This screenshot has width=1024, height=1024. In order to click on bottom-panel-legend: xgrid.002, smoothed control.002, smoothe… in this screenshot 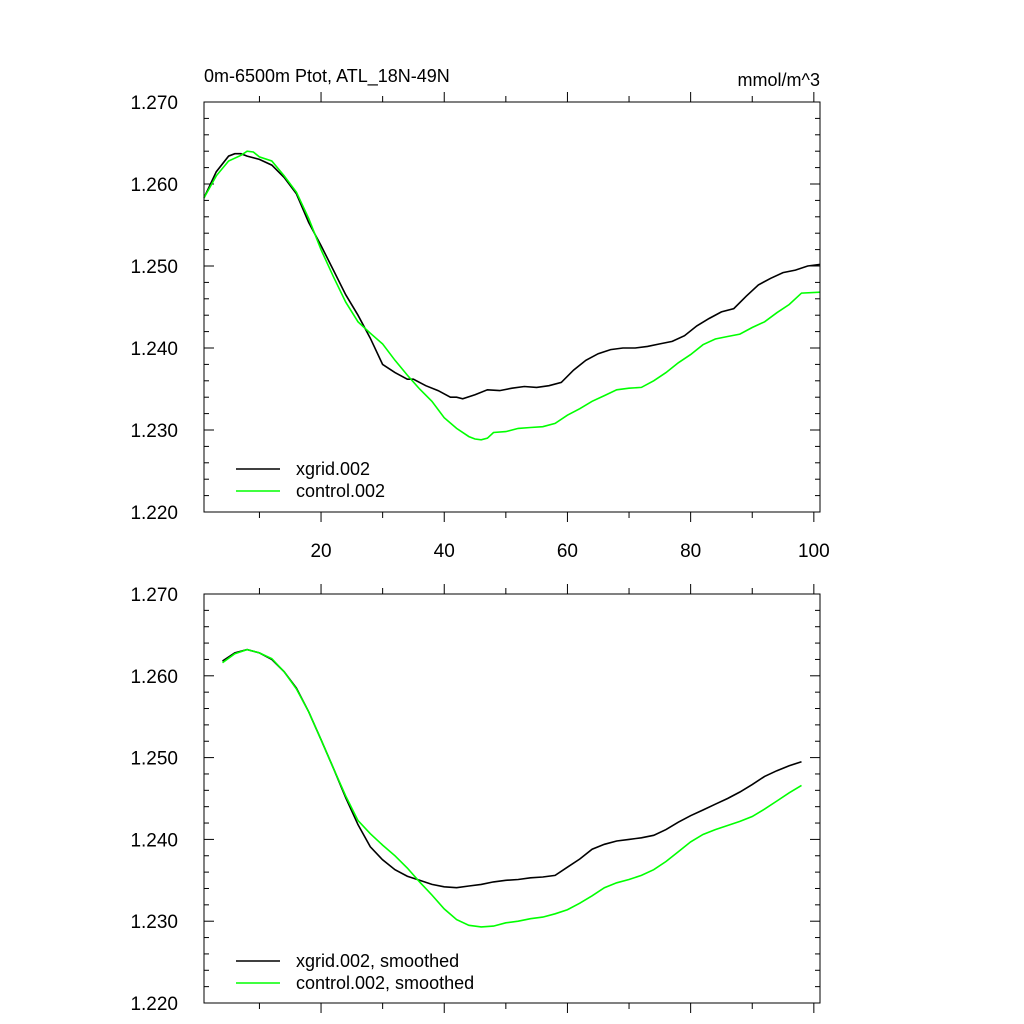, I will do `click(355, 972)`.